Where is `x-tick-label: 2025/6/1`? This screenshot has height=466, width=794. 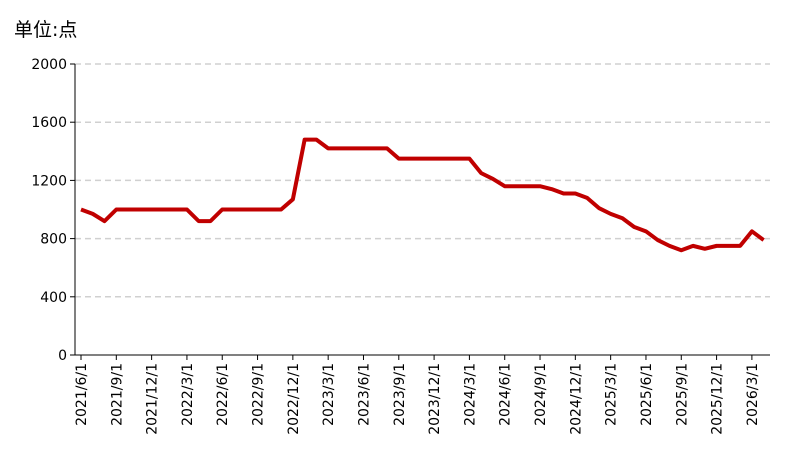 x-tick-label: 2025/6/1 is located at coordinates (647, 394).